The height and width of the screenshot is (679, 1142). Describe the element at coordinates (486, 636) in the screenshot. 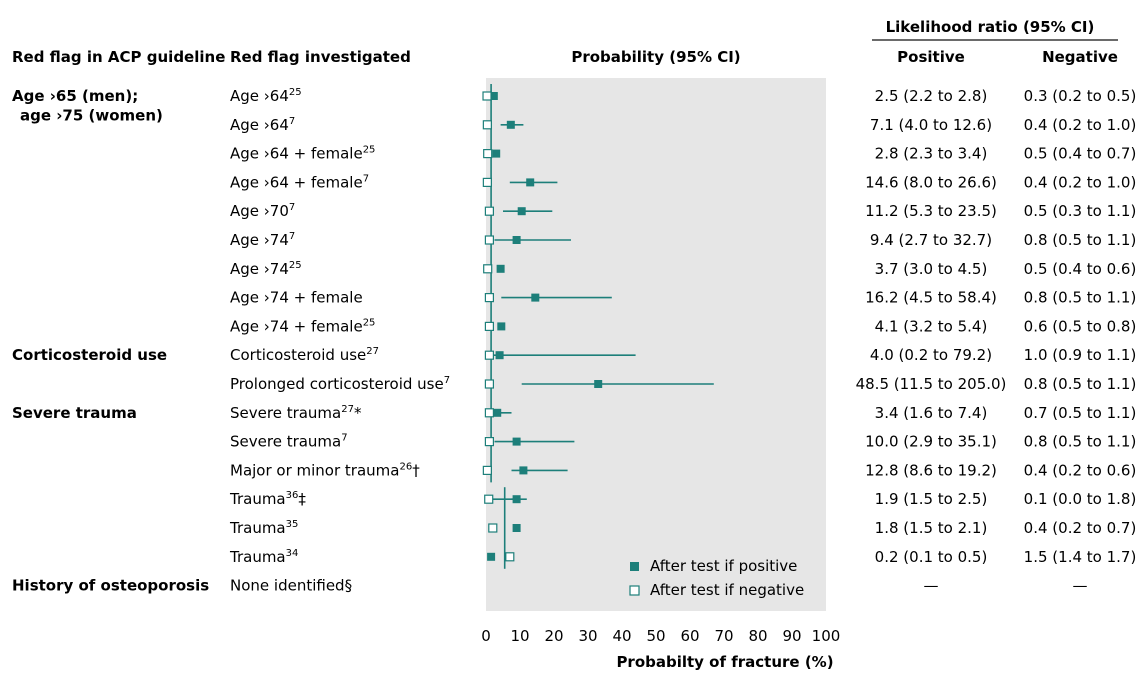

I see `x-tick-label: 0` at that location.